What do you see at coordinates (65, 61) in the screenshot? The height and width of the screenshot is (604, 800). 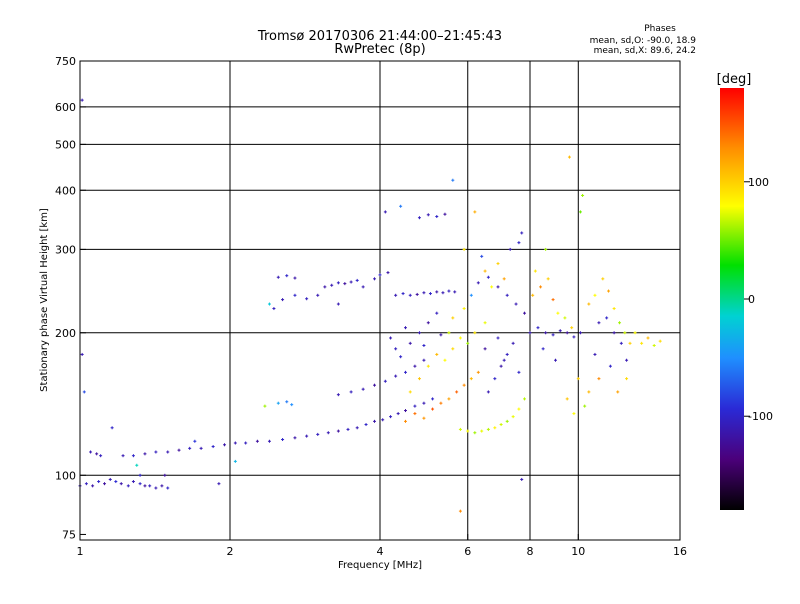 I see `y-tick-label: 750` at bounding box center [65, 61].